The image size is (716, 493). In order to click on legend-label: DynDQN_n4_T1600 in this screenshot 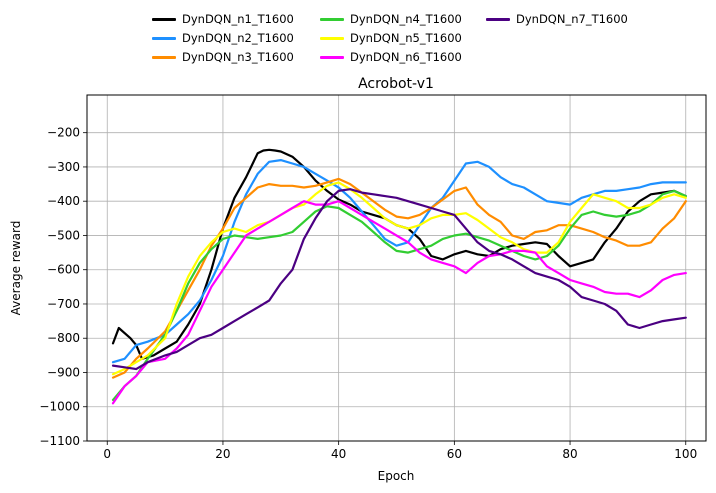, I will do `click(406, 19)`.